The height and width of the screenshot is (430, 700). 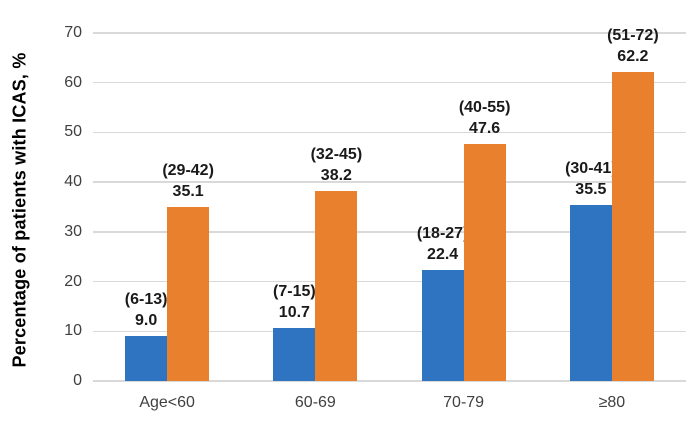 What do you see at coordinates (485, 129) in the screenshot?
I see `value-label: 47.6` at bounding box center [485, 129].